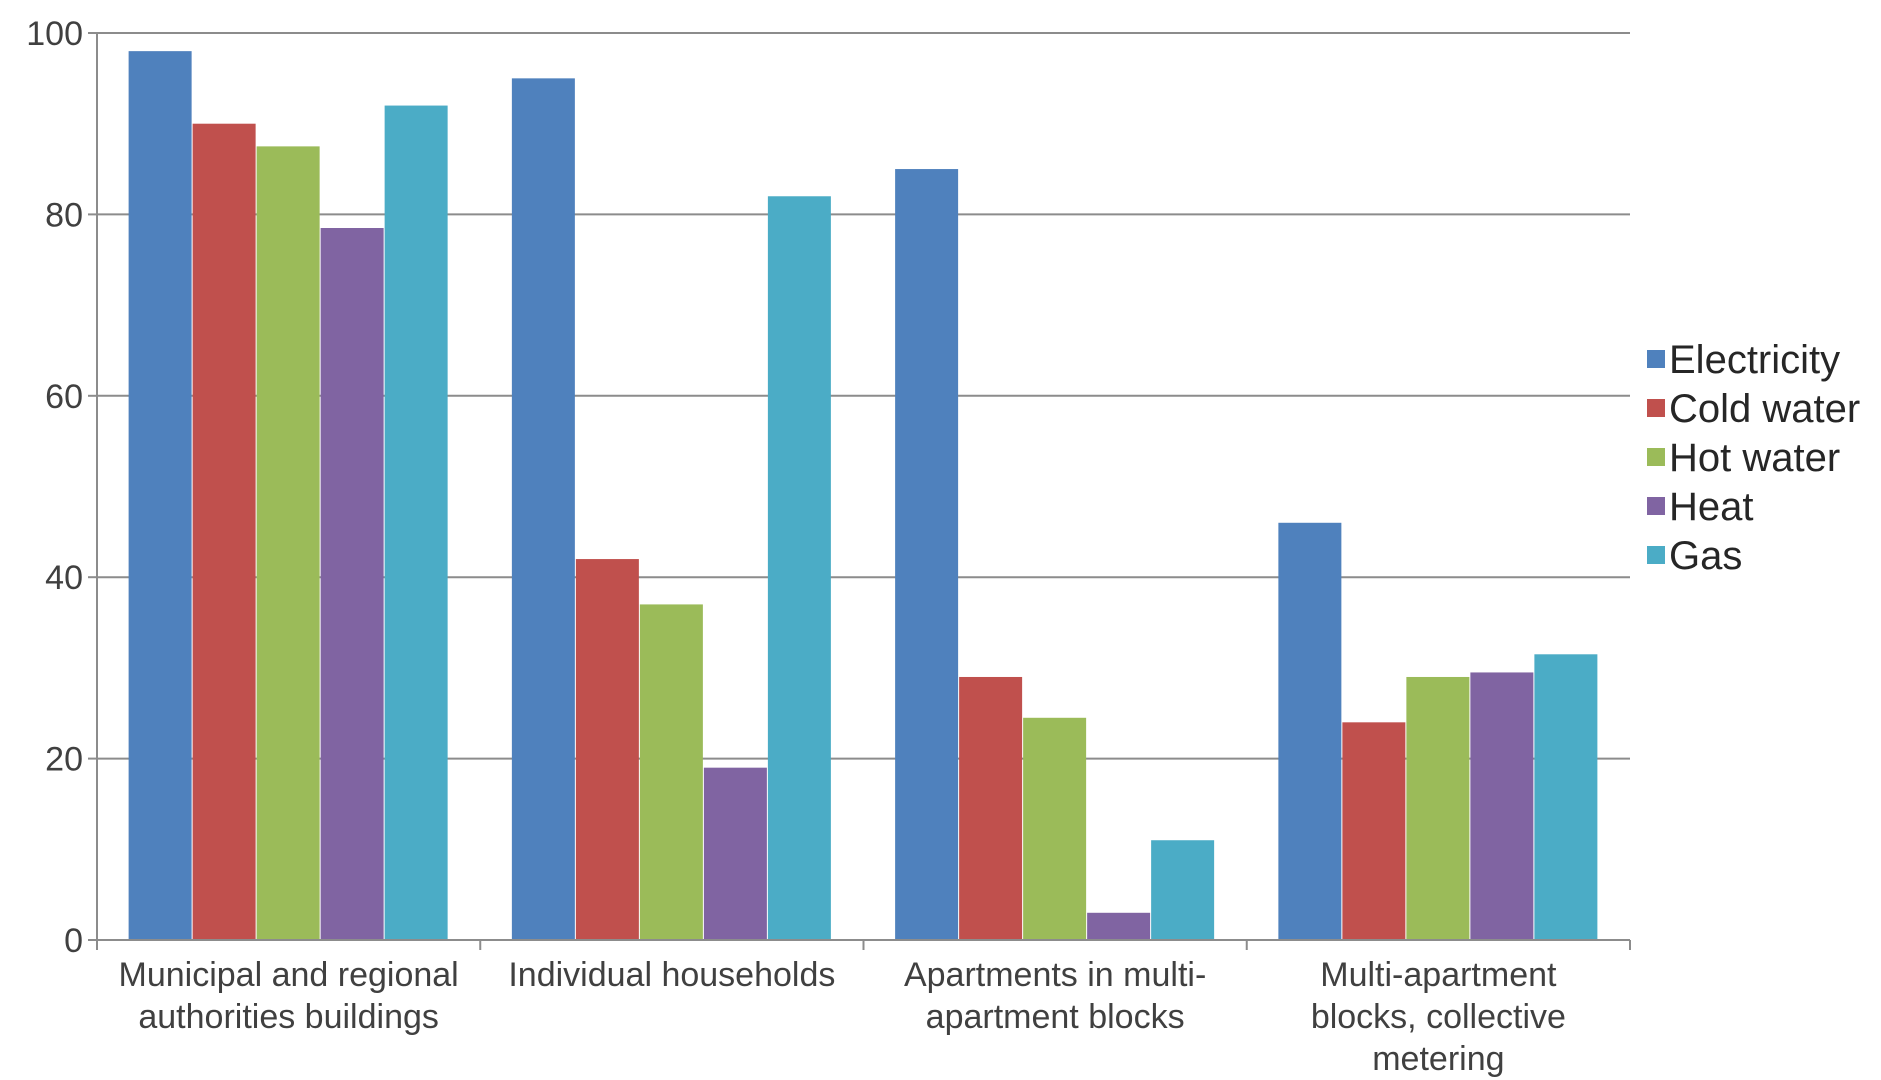 This screenshot has width=1881, height=1080. What do you see at coordinates (64, 215) in the screenshot?
I see `y-tick-label-80: 80` at bounding box center [64, 215].